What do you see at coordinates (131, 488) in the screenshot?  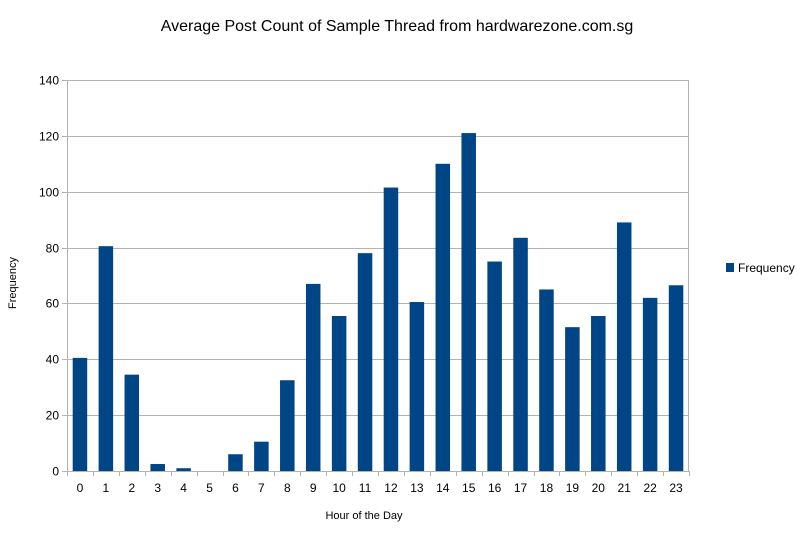 I see `x-tick-label: 2` at bounding box center [131, 488].